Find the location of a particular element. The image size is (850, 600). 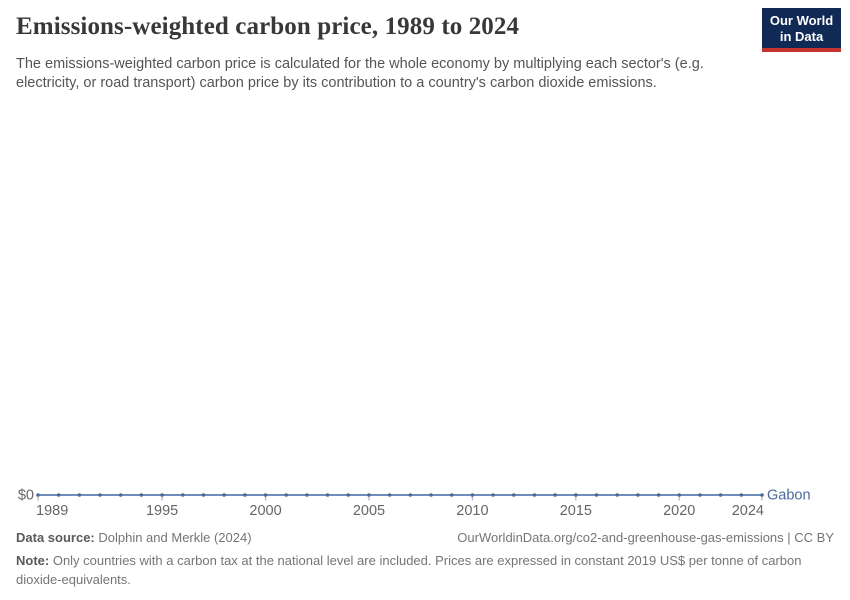

line-chart: 1989 1995 2000 2005 2010 2015 2020 2024 $0 Gabon is located at coordinates (425, 496).